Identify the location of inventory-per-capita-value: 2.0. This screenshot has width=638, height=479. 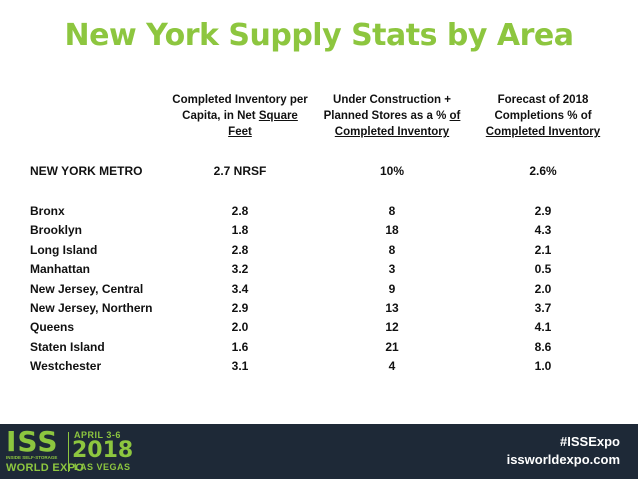
(240, 327).